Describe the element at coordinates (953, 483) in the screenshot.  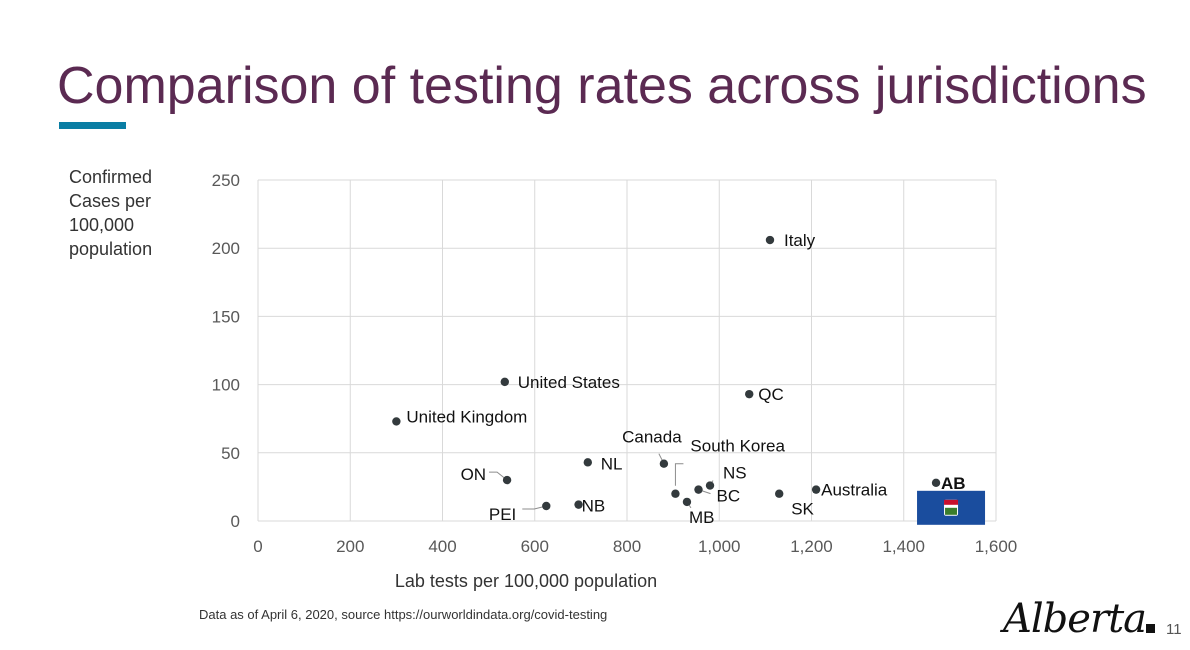
I see `data-label: AB` at that location.